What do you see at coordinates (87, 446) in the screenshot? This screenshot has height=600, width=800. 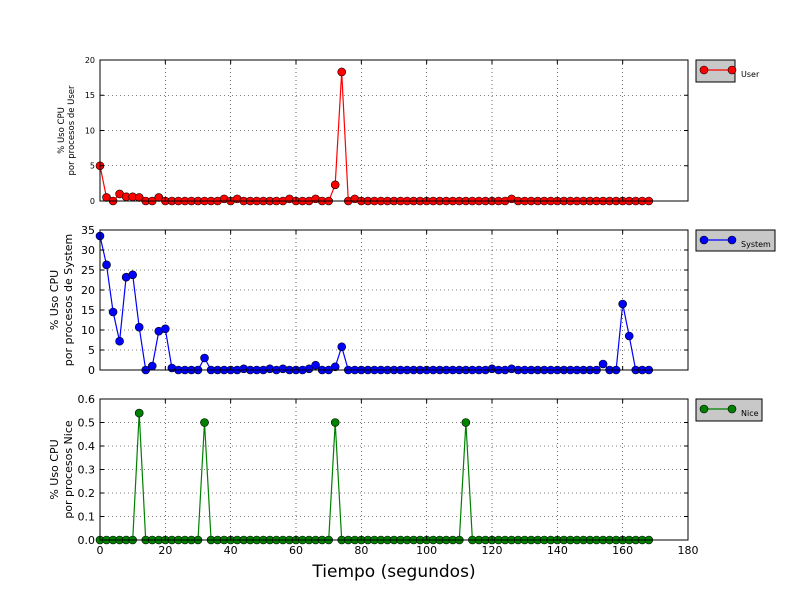 I see `y-tick-label: 0.4` at bounding box center [87, 446].